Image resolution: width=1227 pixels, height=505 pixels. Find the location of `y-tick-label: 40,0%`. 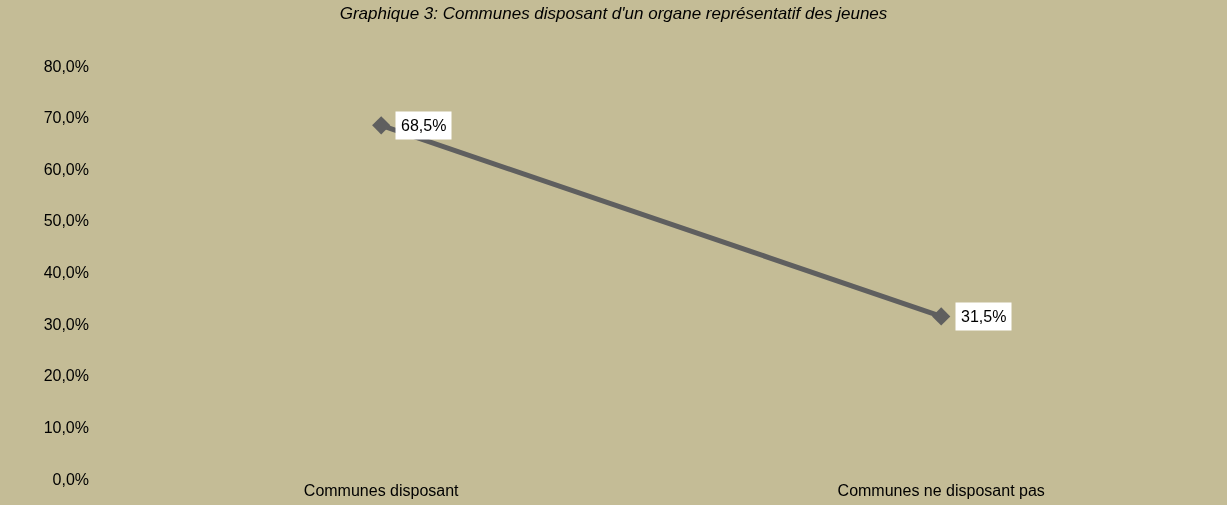

y-tick-label: 40,0% is located at coordinates (66, 273).